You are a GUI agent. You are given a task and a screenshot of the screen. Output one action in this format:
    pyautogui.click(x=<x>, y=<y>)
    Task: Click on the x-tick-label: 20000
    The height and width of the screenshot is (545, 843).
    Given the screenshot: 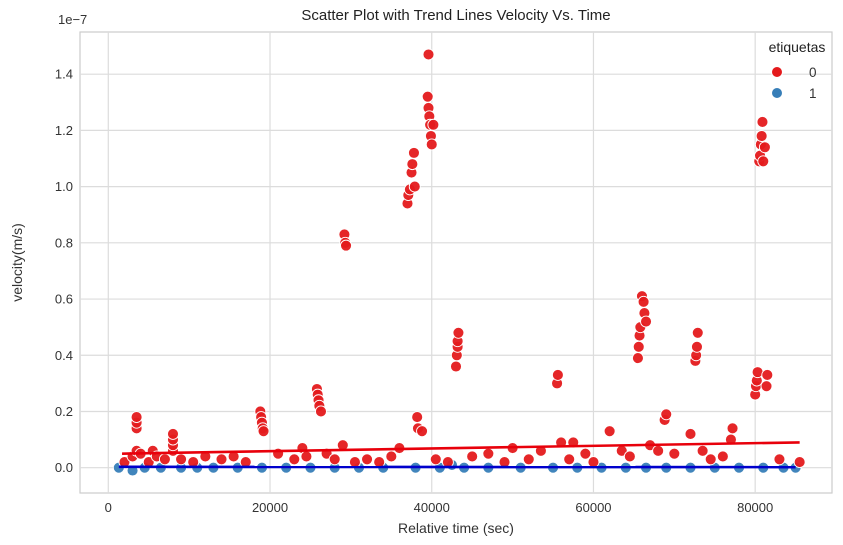 What is the action you would take?
    pyautogui.click(x=270, y=507)
    